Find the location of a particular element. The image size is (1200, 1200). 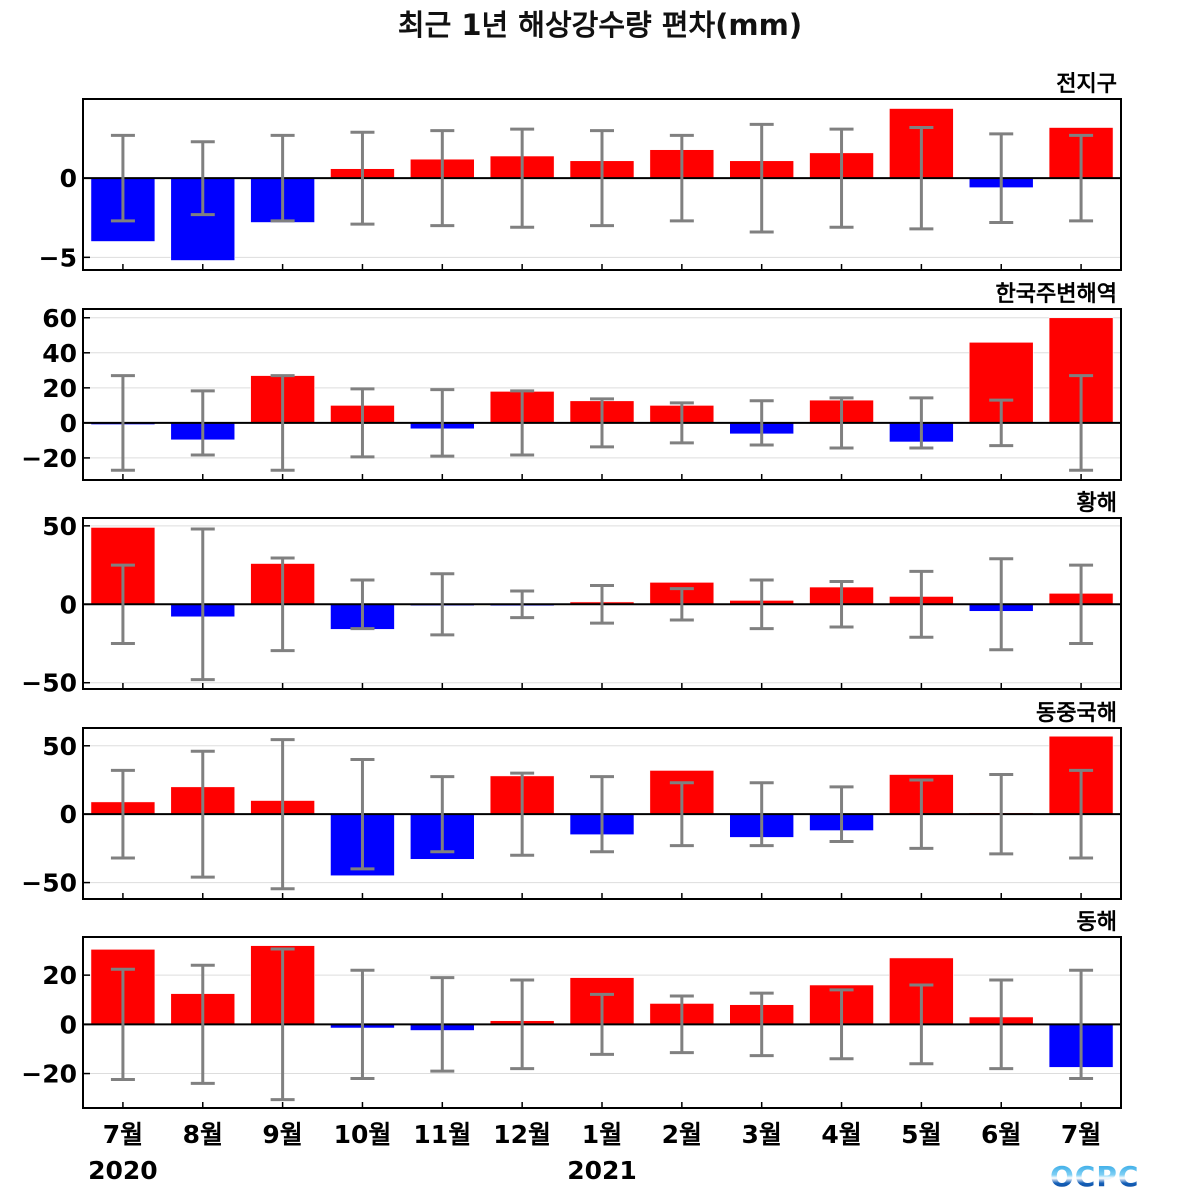

year-label: 2021 is located at coordinates (602, 1170).